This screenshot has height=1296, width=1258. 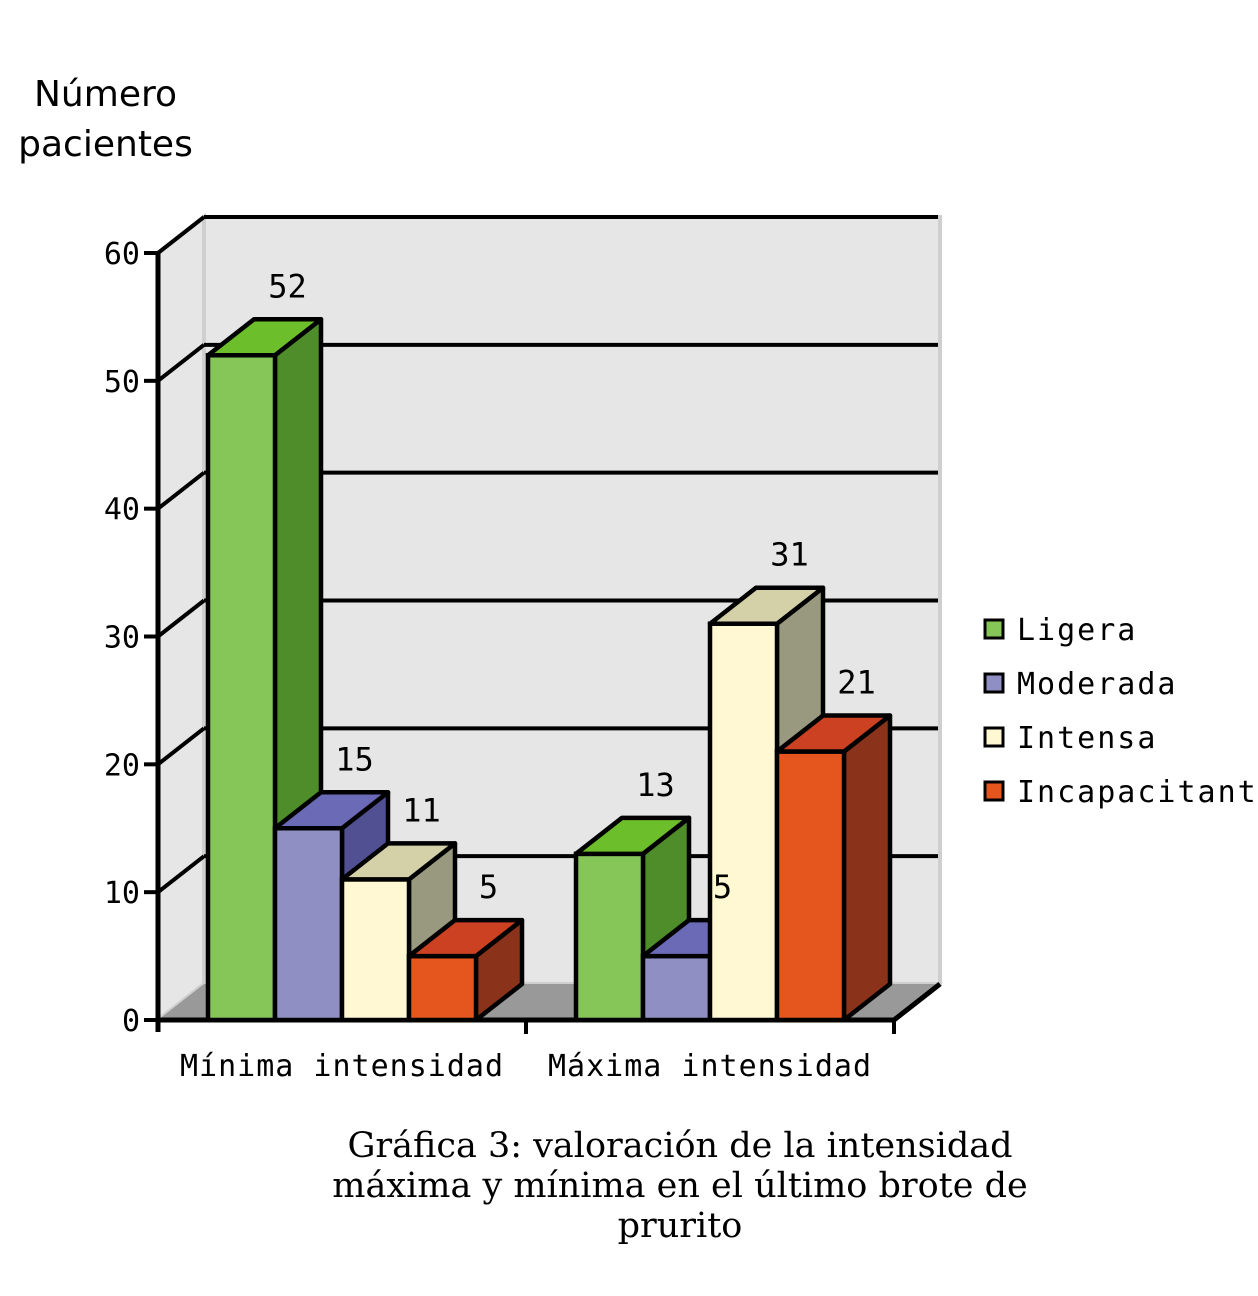 What do you see at coordinates (867, 868) in the screenshot?
I see `bar-side` at bounding box center [867, 868].